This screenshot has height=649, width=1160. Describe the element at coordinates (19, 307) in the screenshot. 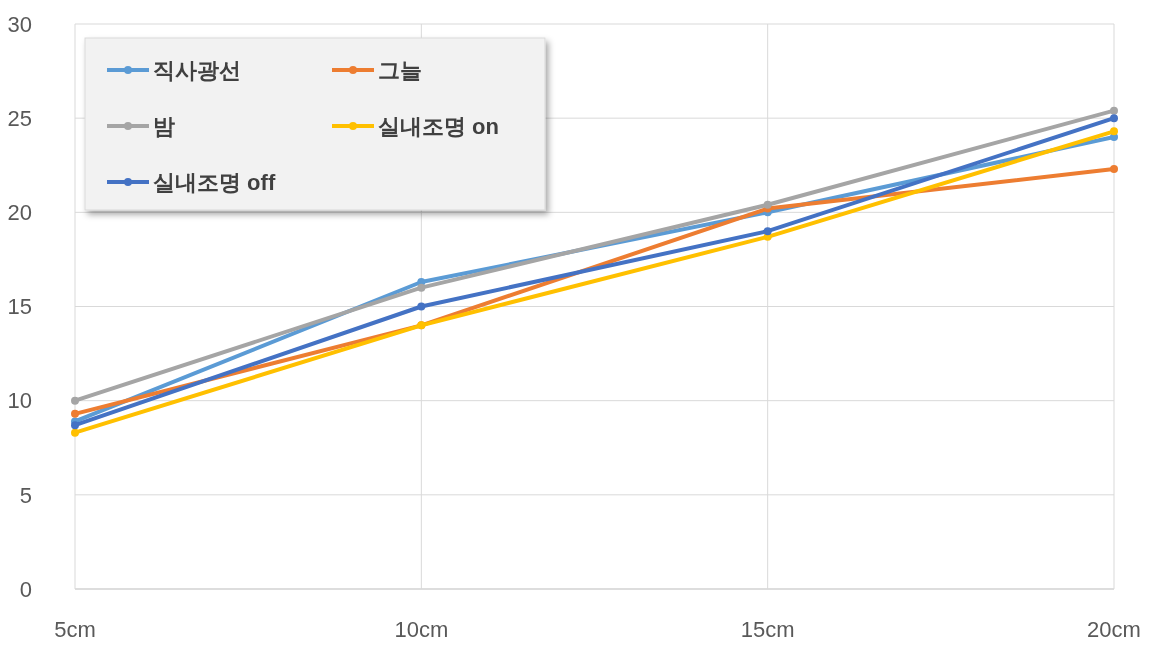

I see `y-tick-label: 15` at that location.